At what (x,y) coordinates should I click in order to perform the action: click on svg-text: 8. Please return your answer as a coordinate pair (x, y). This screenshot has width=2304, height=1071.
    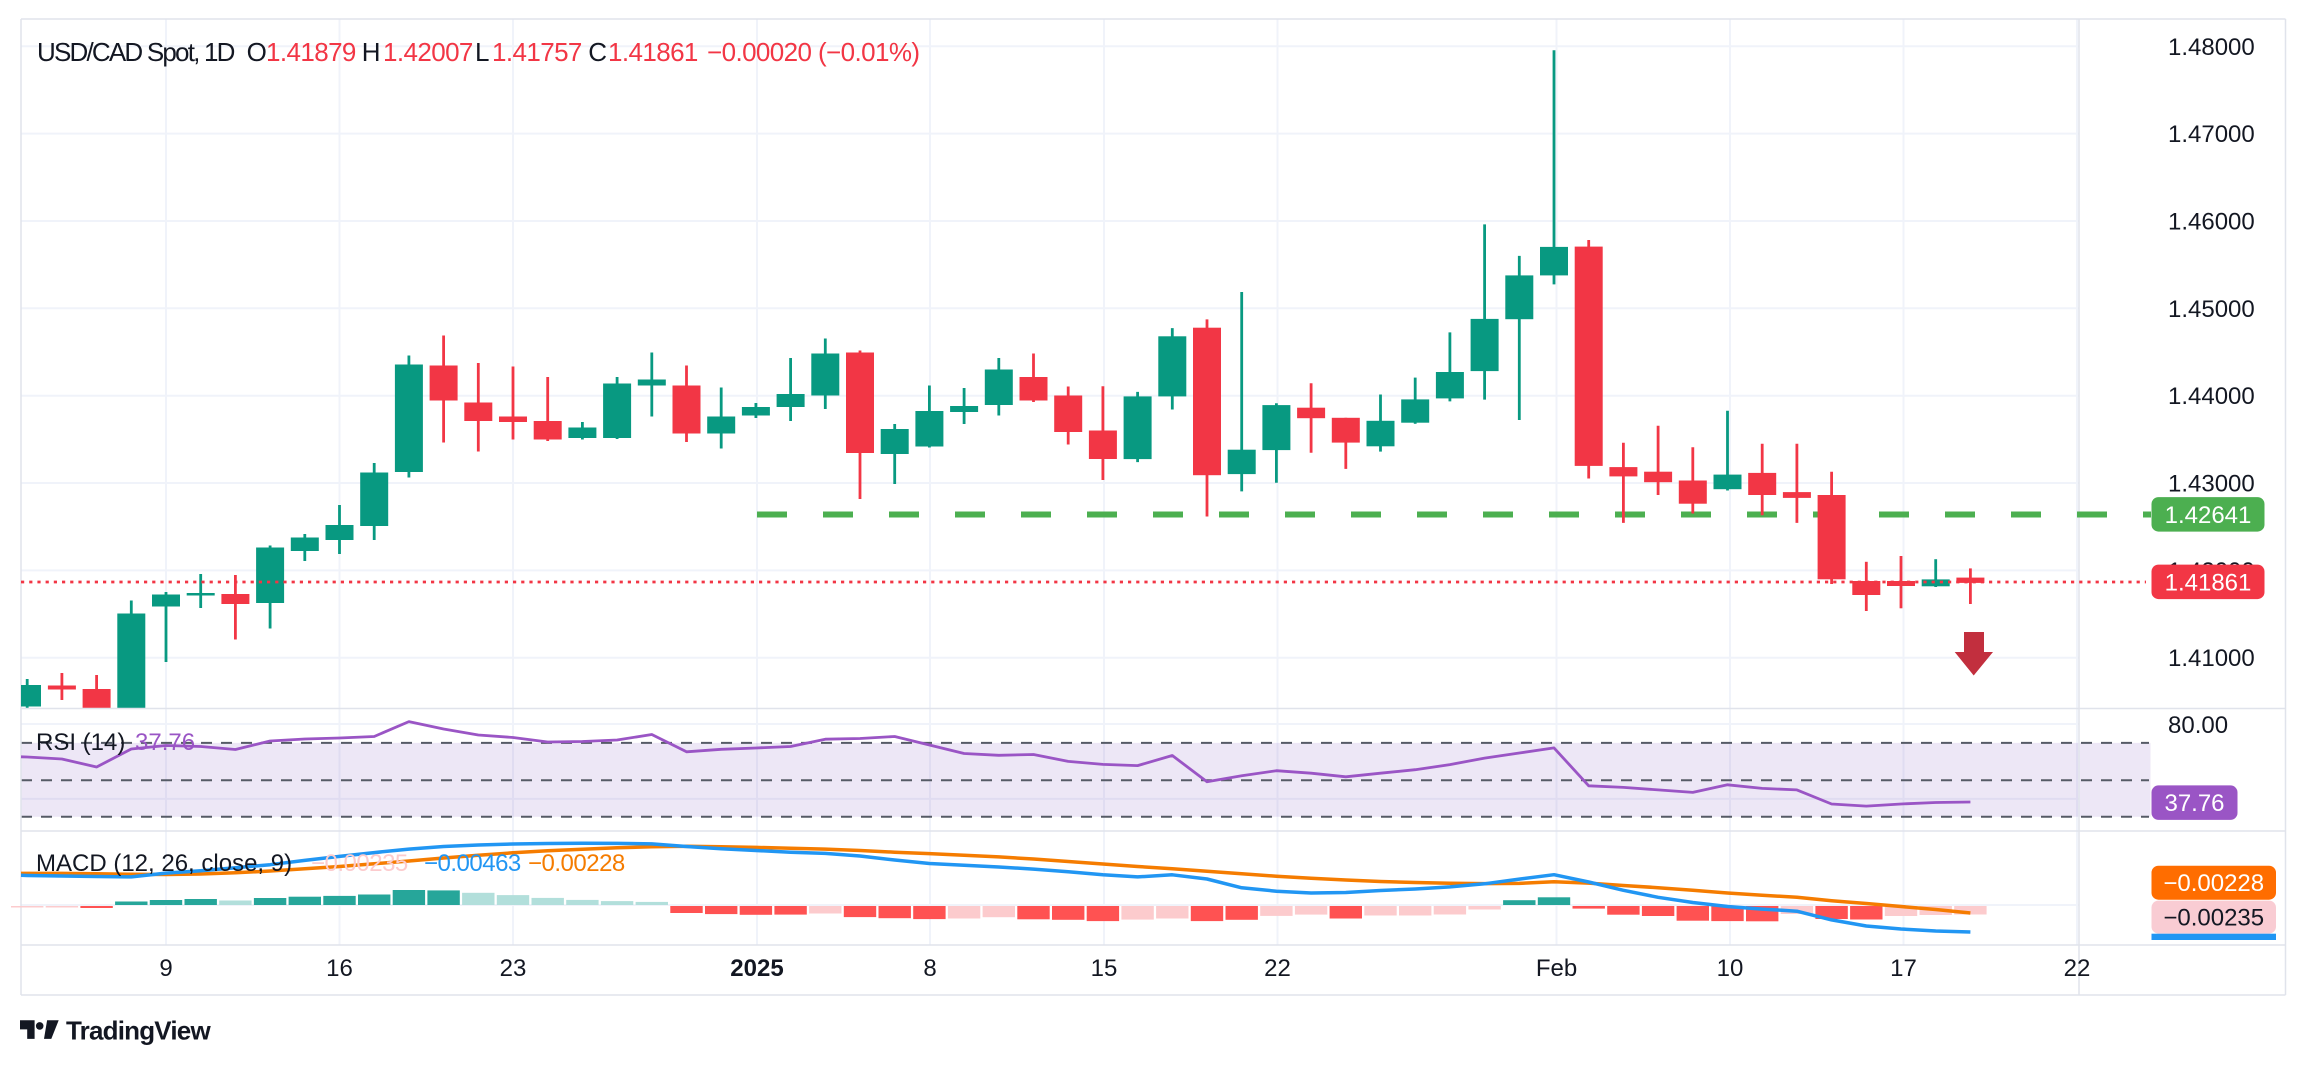
    Looking at the image, I should click on (929, 968).